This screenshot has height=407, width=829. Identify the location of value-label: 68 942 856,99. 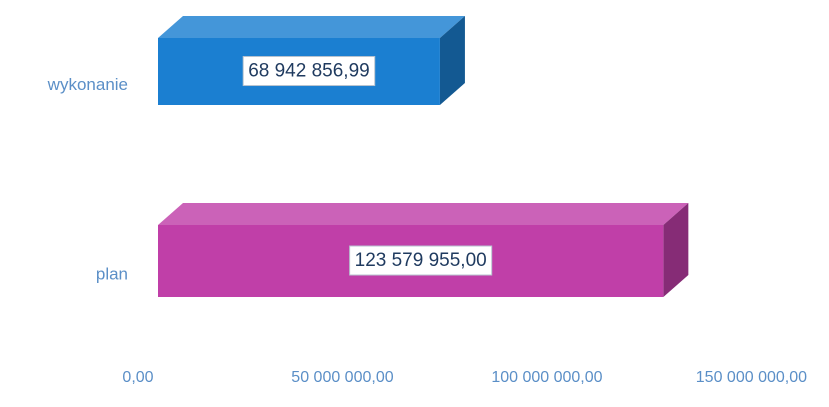
(309, 71).